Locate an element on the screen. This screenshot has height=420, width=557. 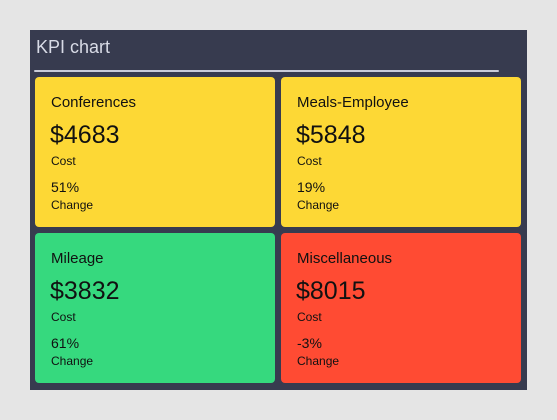
kpi-value: $4683 is located at coordinates (85, 135).